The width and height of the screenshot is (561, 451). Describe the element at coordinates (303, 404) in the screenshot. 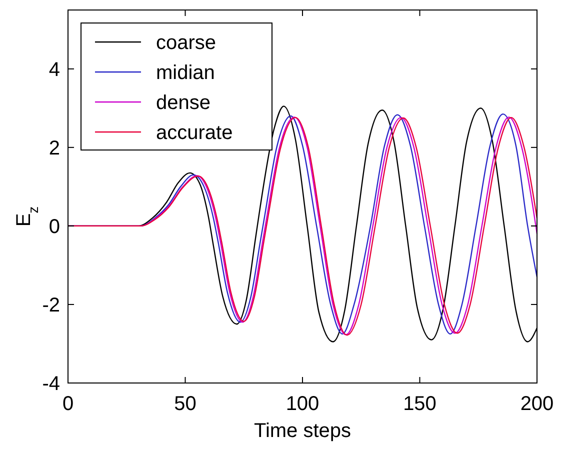

I see `x-tick-label: 100` at that location.